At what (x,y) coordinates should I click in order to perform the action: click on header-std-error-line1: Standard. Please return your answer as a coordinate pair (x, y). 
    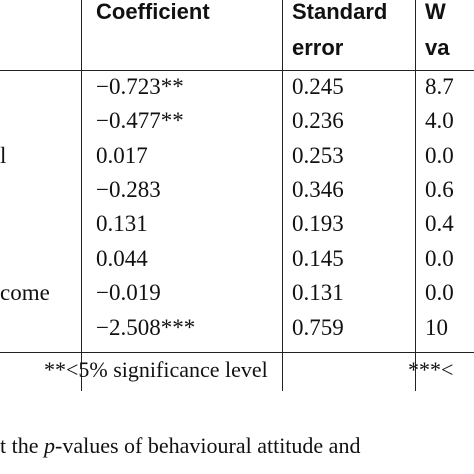
    Looking at the image, I should click on (340, 12).